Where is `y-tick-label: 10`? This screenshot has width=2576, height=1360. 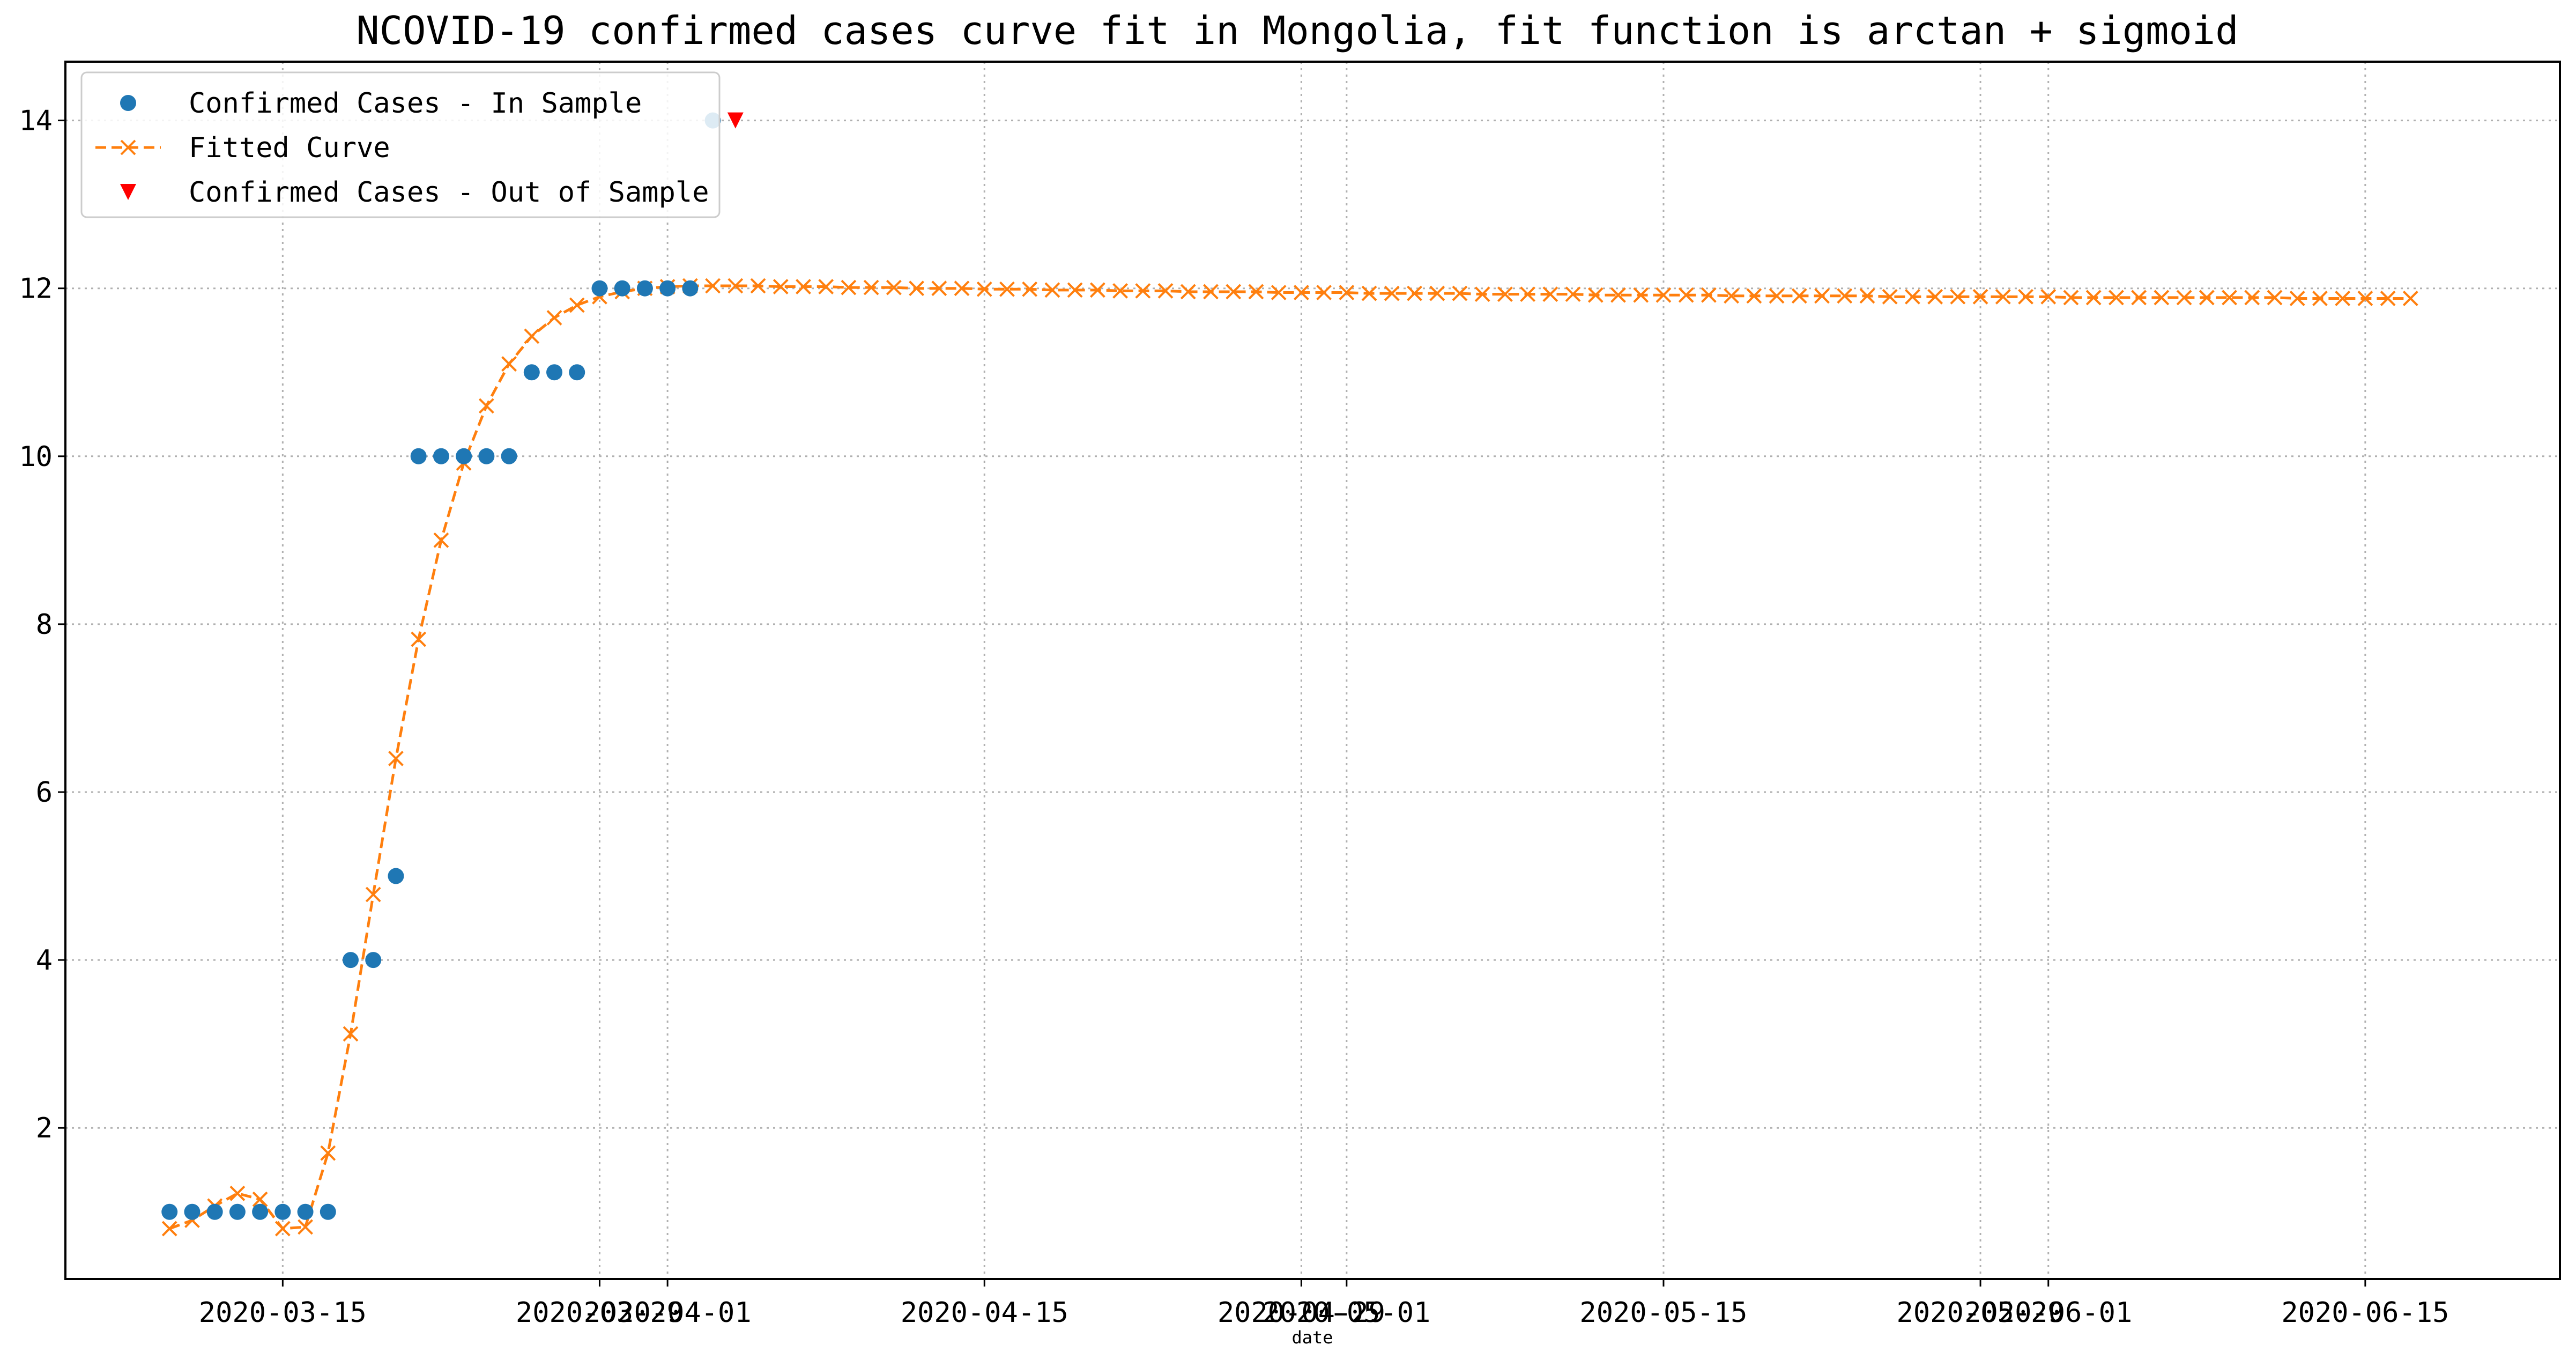
y-tick-label: 10 is located at coordinates (36, 457).